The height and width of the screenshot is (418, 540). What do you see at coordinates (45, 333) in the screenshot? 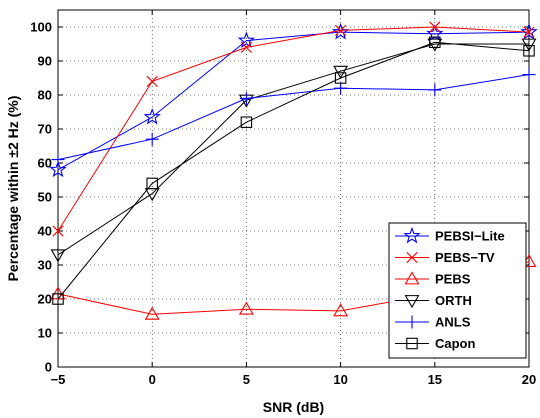
I see `y-tick-label: 10` at bounding box center [45, 333].